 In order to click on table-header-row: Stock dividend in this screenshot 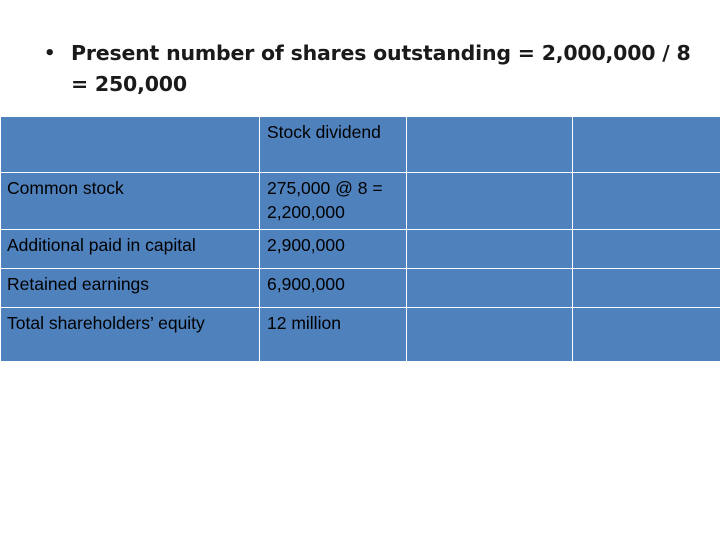, I will do `click(360, 144)`.